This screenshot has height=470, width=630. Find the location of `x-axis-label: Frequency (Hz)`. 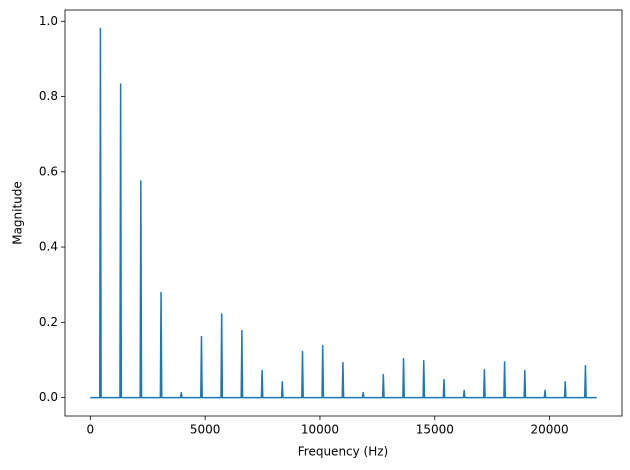

x-axis-label: Frequency (Hz) is located at coordinates (343, 452).